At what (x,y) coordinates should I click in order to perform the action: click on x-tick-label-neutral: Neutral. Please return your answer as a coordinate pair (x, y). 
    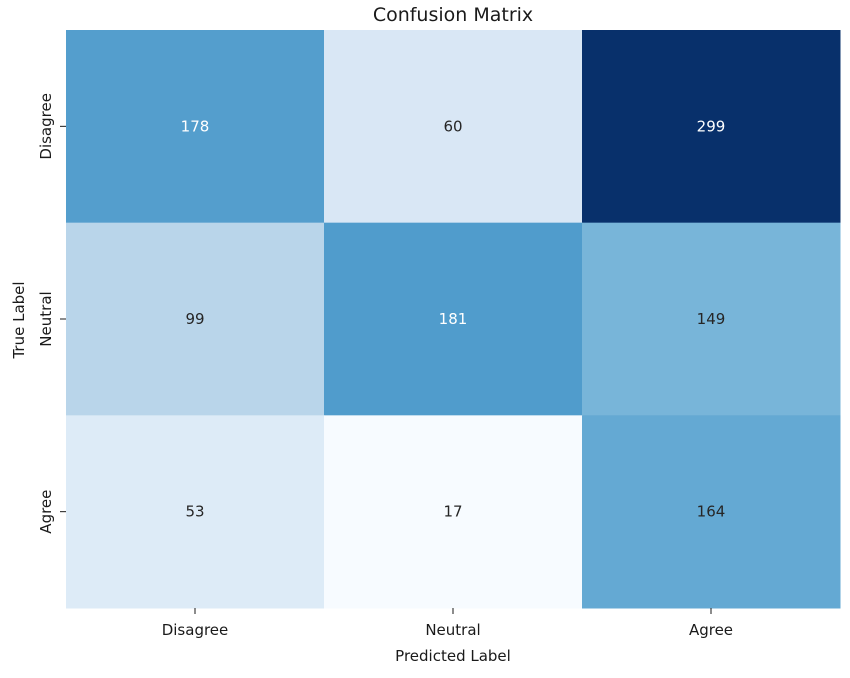
    Looking at the image, I should click on (452, 630).